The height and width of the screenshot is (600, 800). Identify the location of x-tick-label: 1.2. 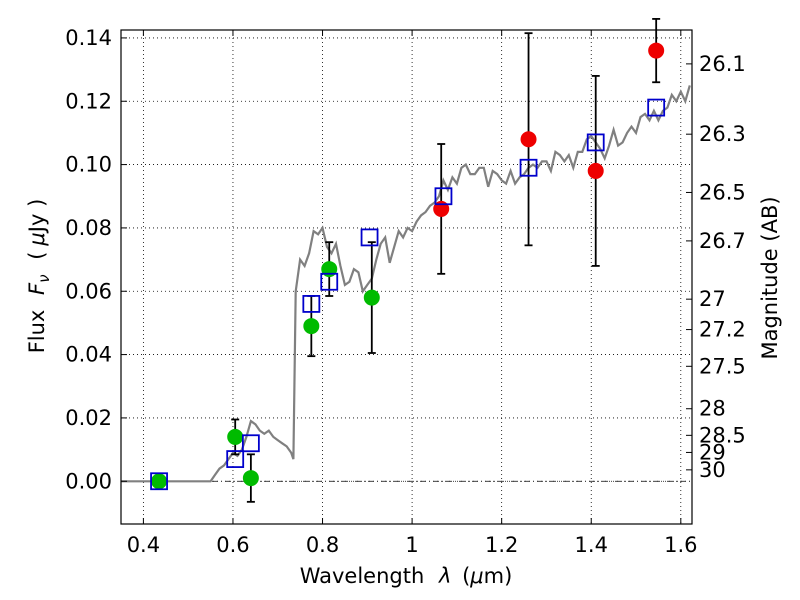
(501, 545).